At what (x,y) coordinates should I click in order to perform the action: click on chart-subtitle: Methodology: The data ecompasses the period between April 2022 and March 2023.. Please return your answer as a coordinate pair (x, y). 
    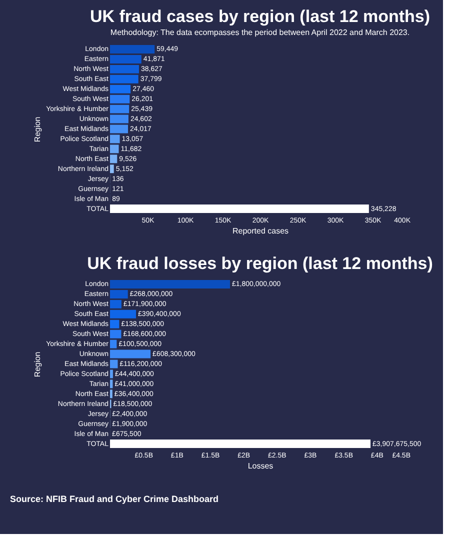
    Looking at the image, I should click on (260, 32).